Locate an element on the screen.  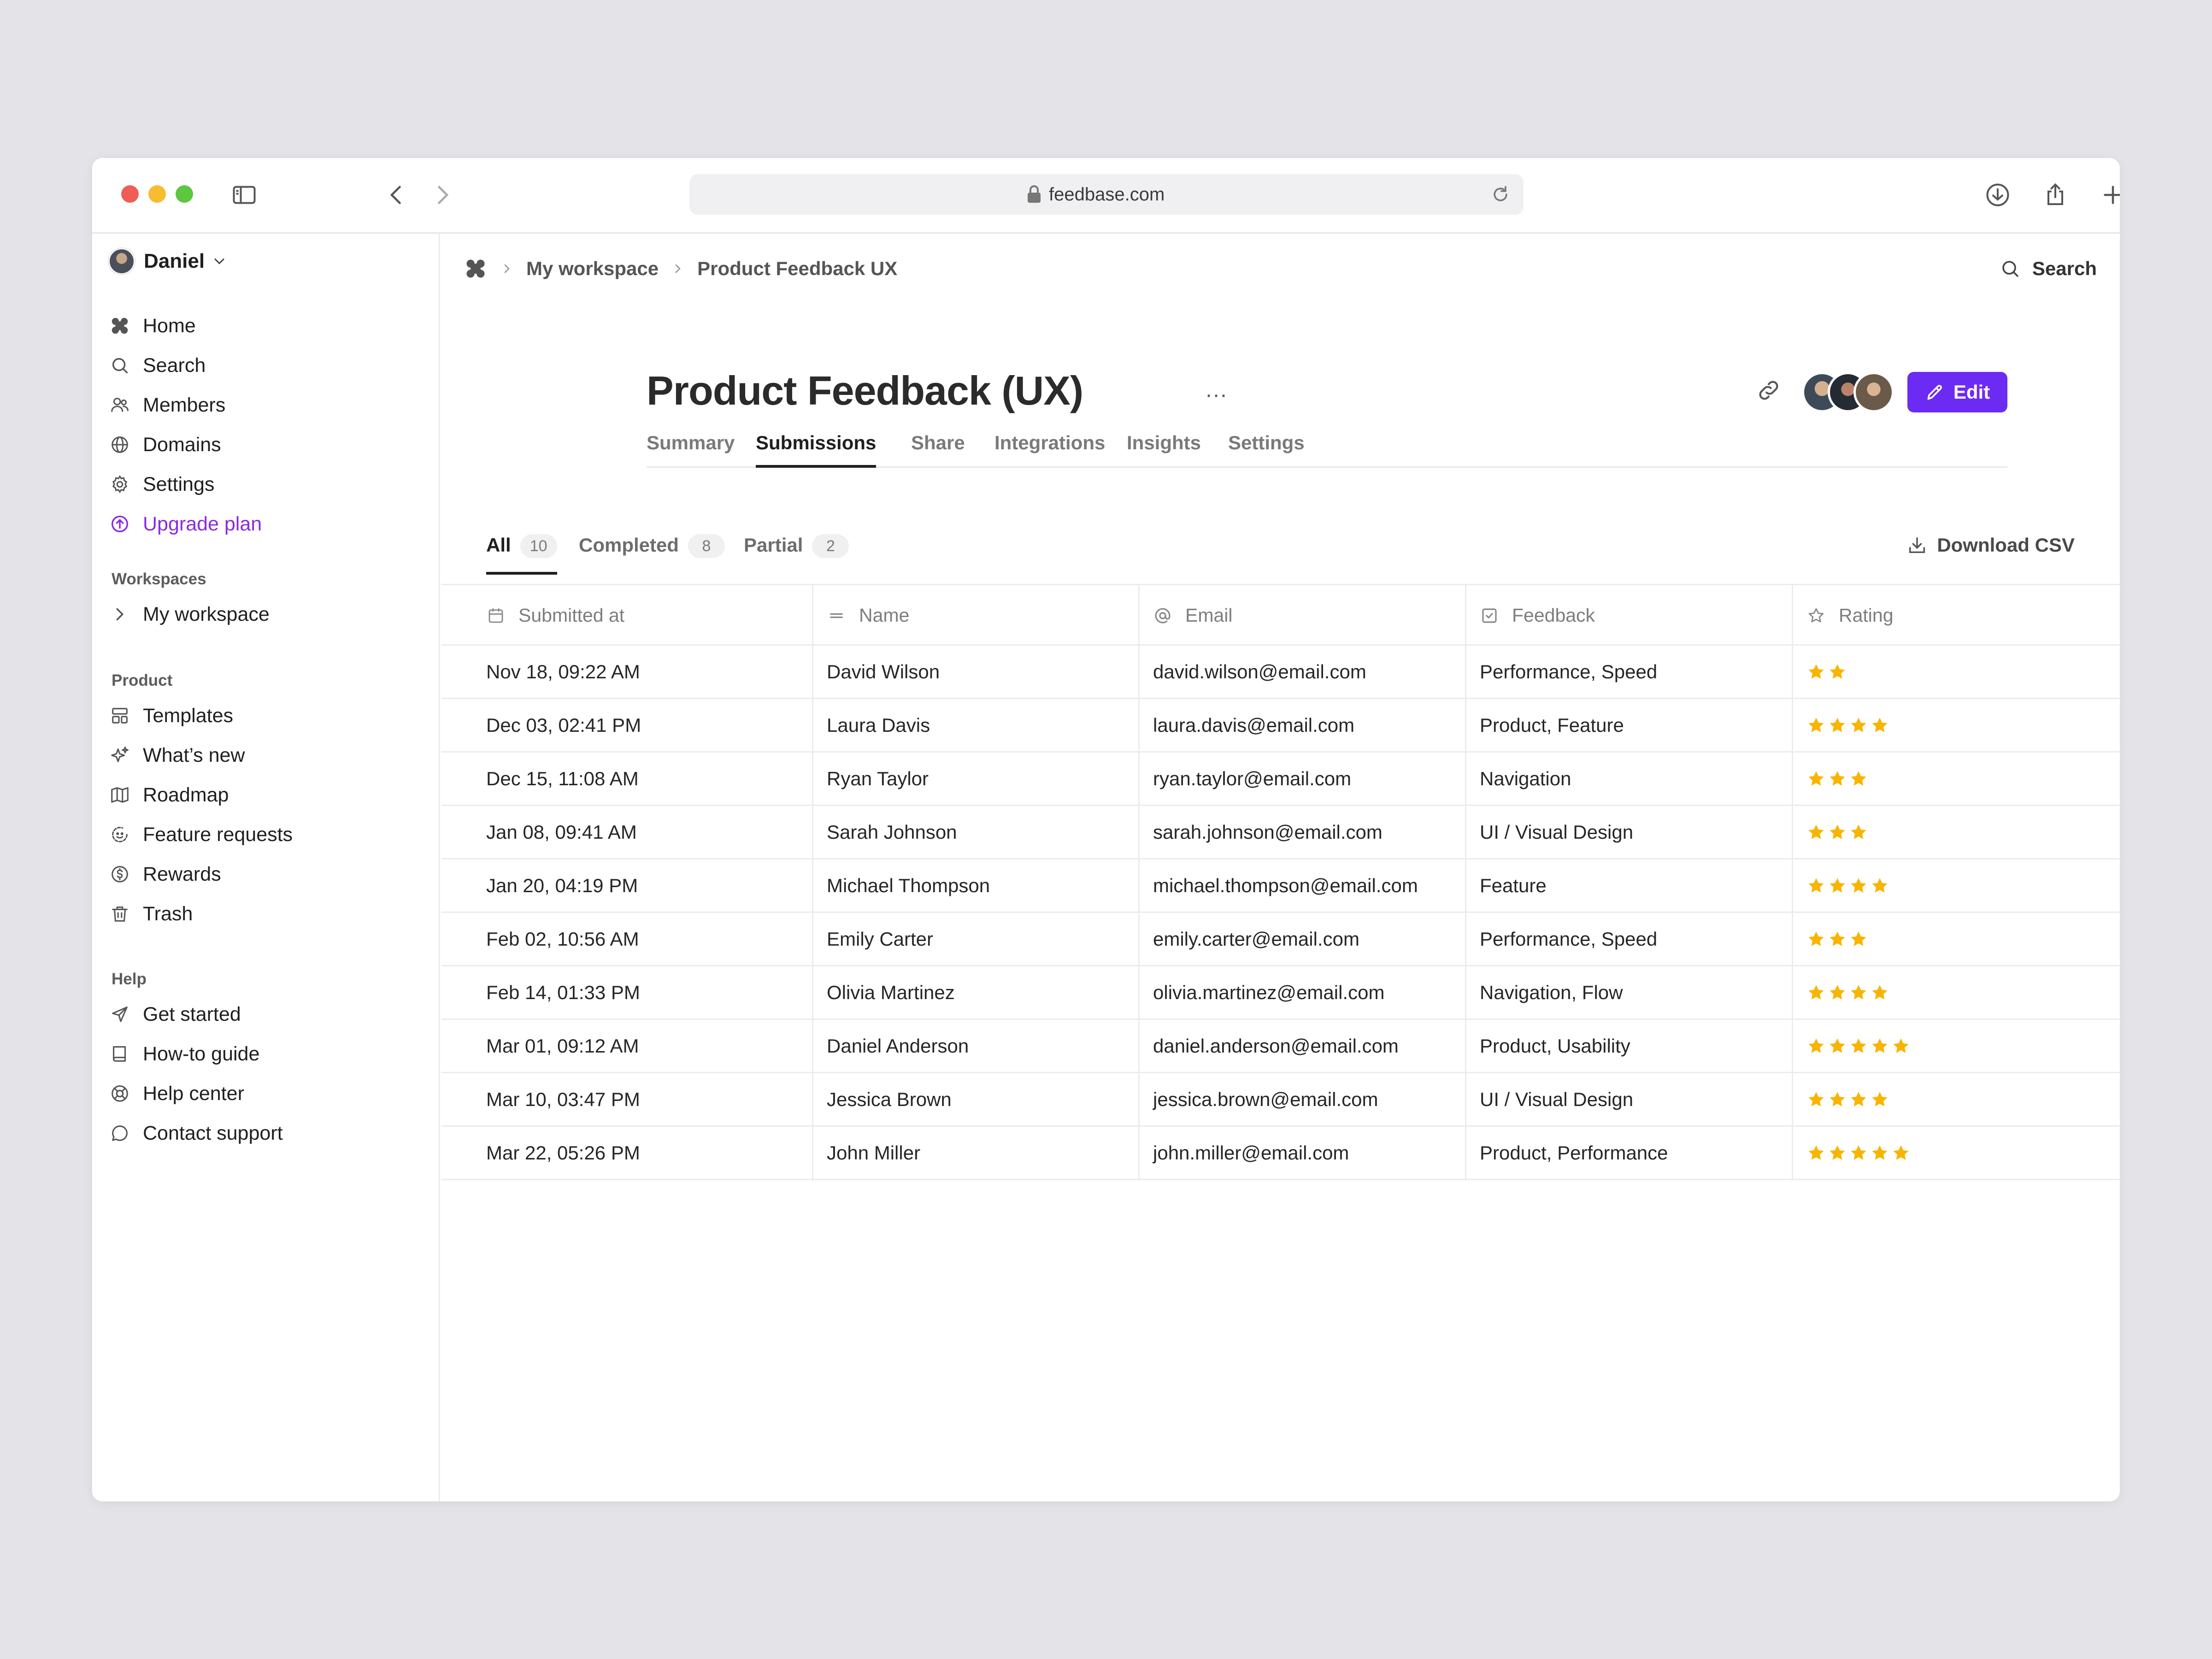
share-icon is located at coordinates (2055, 195).